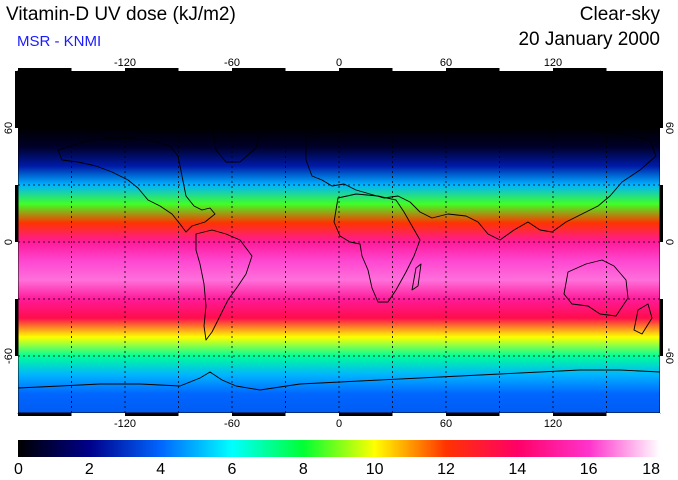  Describe the element at coordinates (669, 356) in the screenshot. I see `lat-label-right: -60` at that location.